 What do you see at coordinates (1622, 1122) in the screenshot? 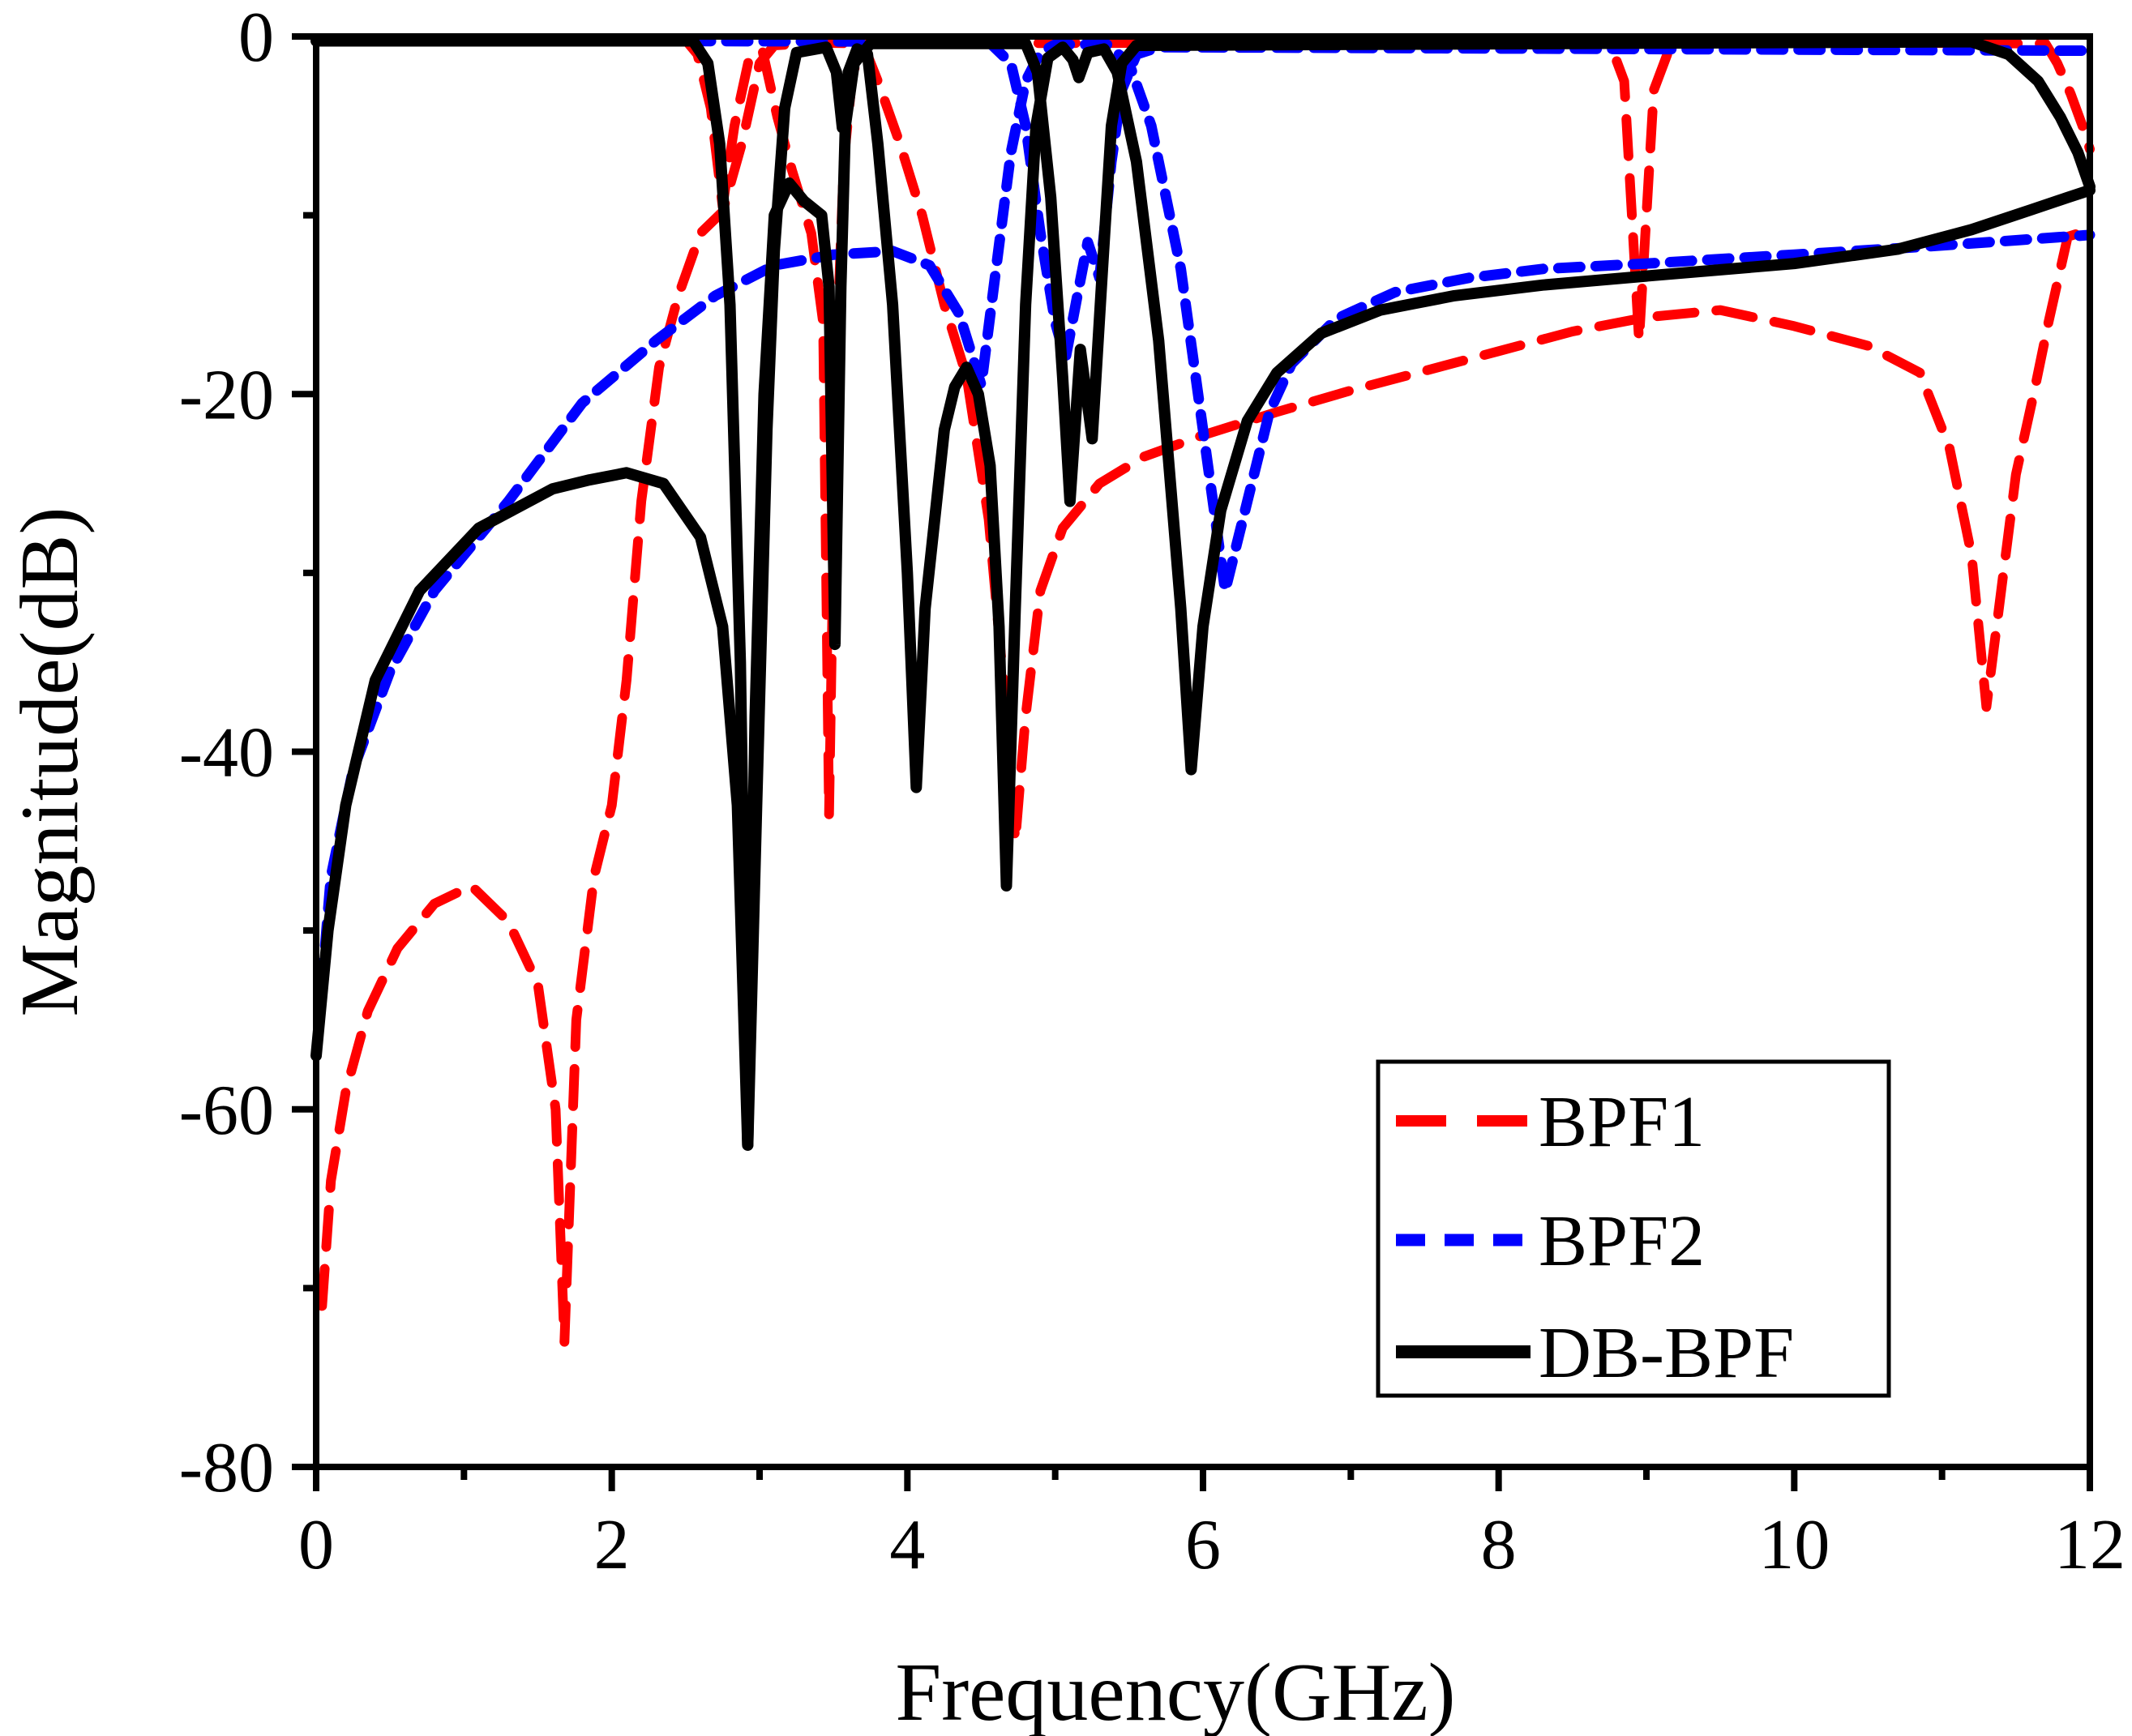
I see `legend-label-bpf1: BPF1` at bounding box center [1622, 1122].